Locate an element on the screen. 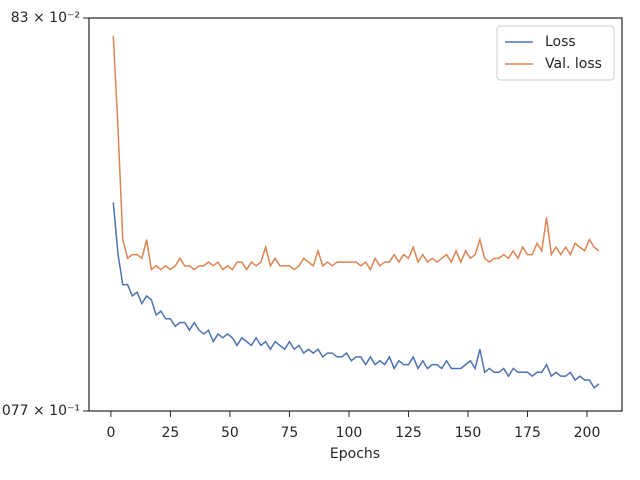  x-tick-label: 0 is located at coordinates (110, 433).